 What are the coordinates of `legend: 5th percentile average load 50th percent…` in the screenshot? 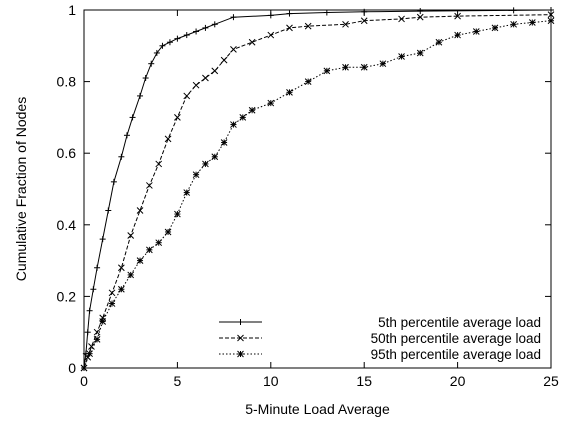 It's located at (380, 338).